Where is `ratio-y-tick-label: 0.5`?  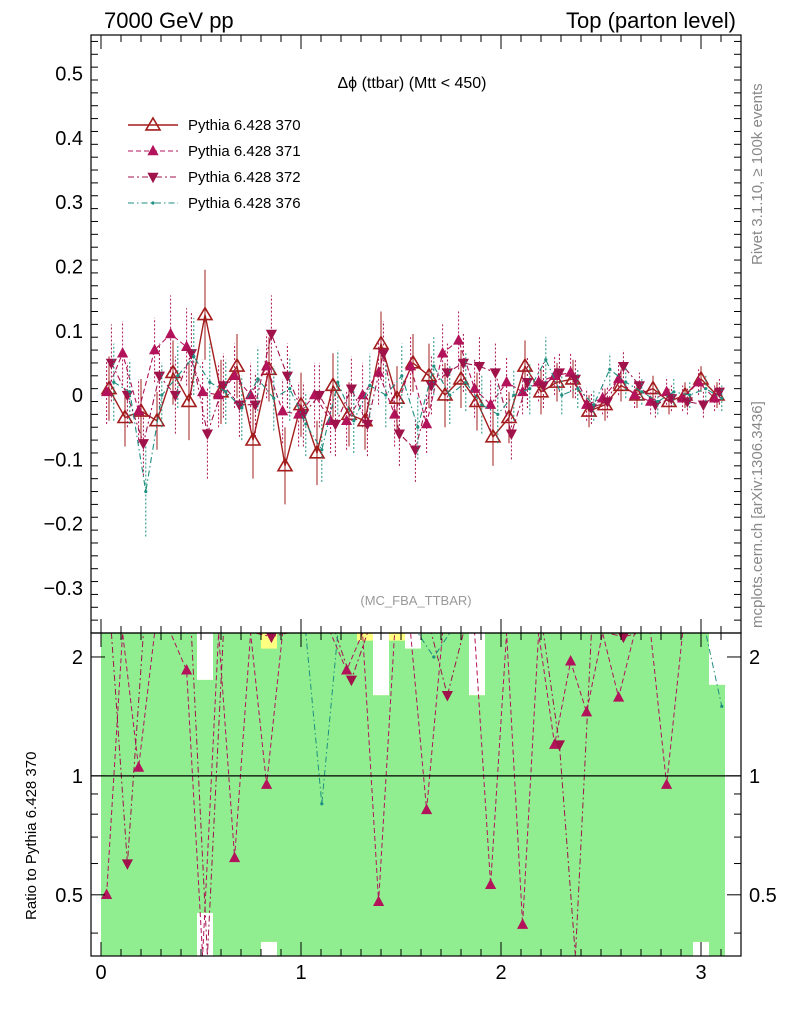
ratio-y-tick-label: 0.5 is located at coordinates (69, 896).